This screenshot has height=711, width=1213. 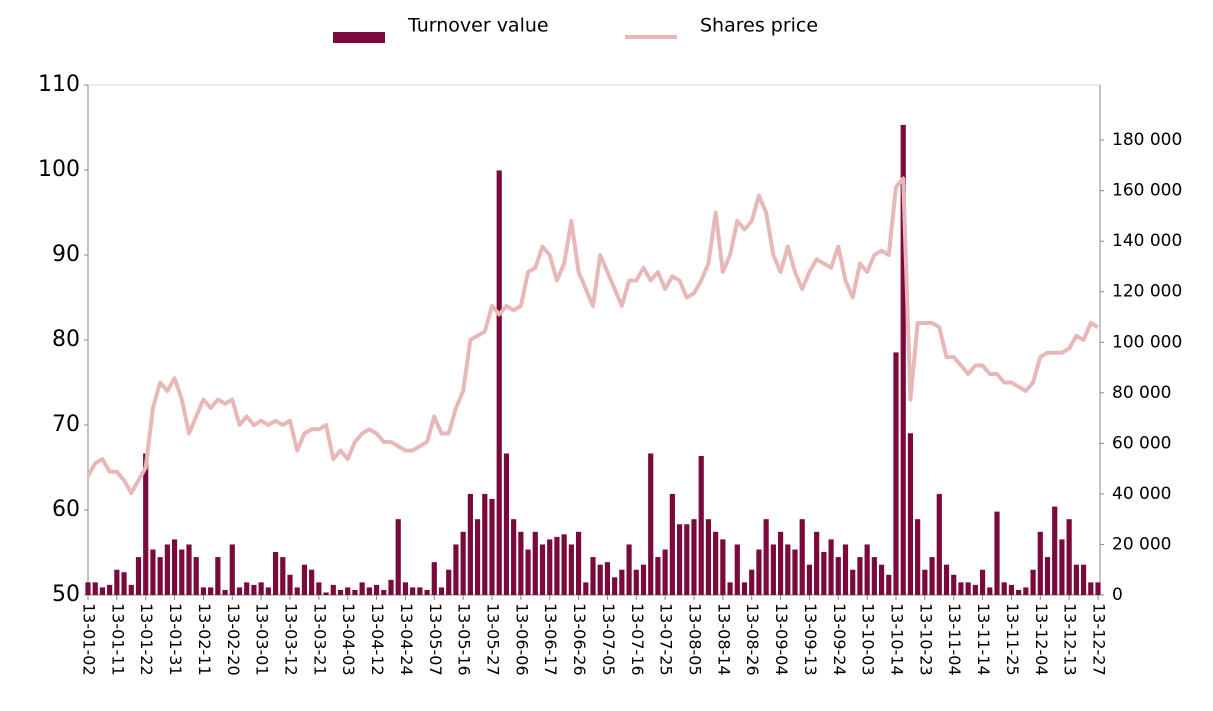 I want to click on y2-tick-label: 60 000, so click(x=1141, y=443).